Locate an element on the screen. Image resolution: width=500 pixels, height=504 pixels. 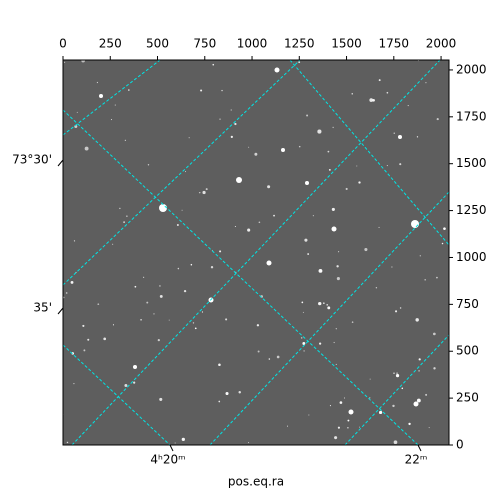
x-tick-label: 1750 is located at coordinates (394, 44).